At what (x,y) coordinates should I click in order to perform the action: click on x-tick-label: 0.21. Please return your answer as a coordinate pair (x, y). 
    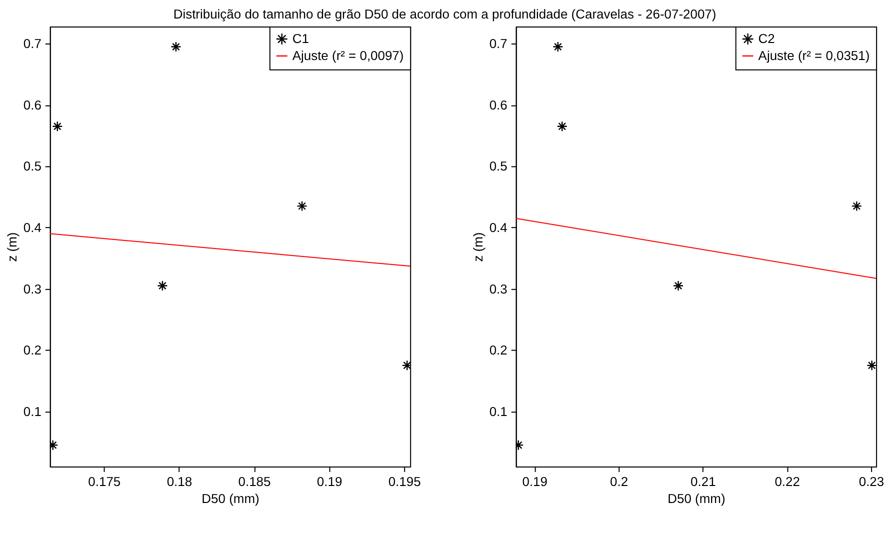
    Looking at the image, I should click on (703, 481).